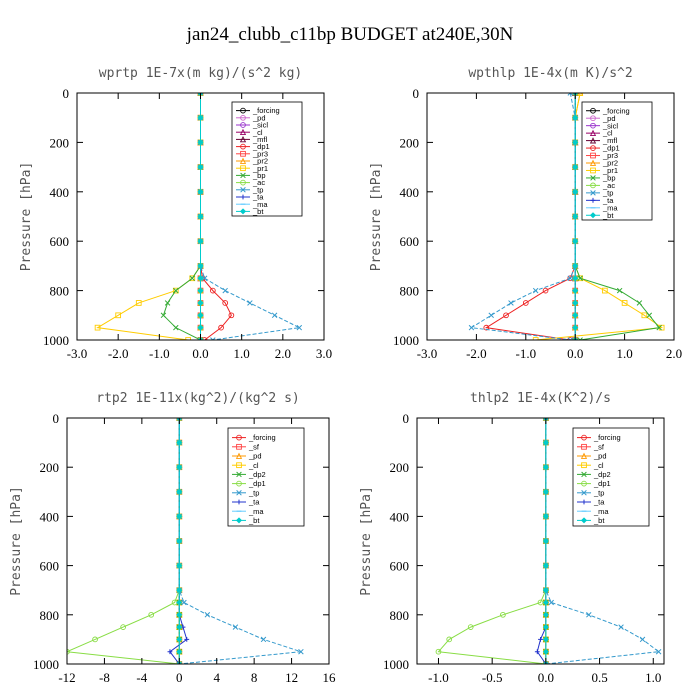 This screenshot has height=700, width=700. Describe the element at coordinates (260, 125) in the screenshot. I see `legend-entry: _sicl` at that location.